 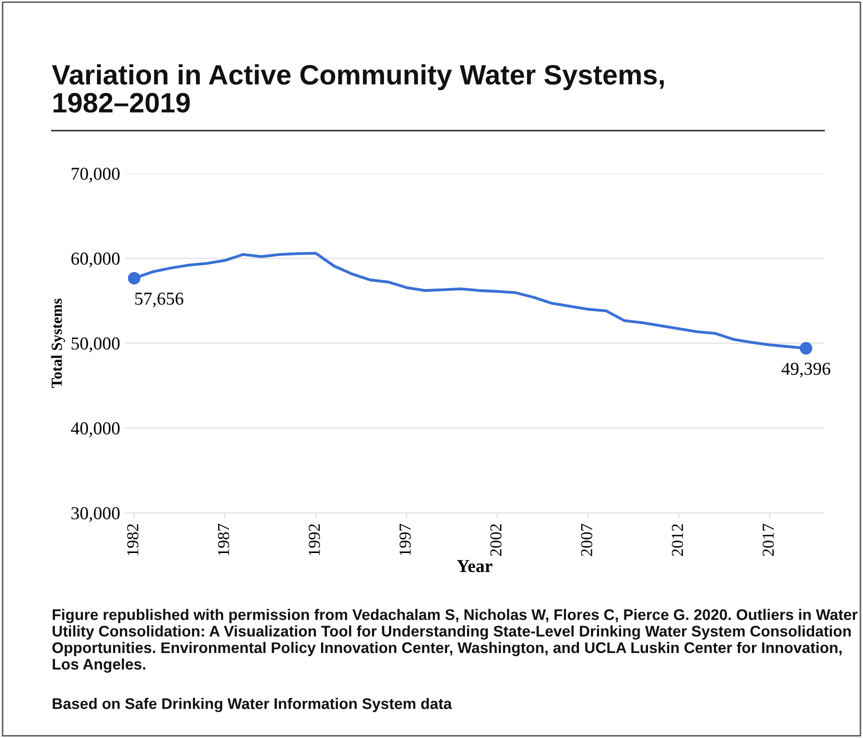 What do you see at coordinates (358, 88) in the screenshot?
I see `chart-title: Variation in Active Community Water Systems, 1982–2019` at bounding box center [358, 88].